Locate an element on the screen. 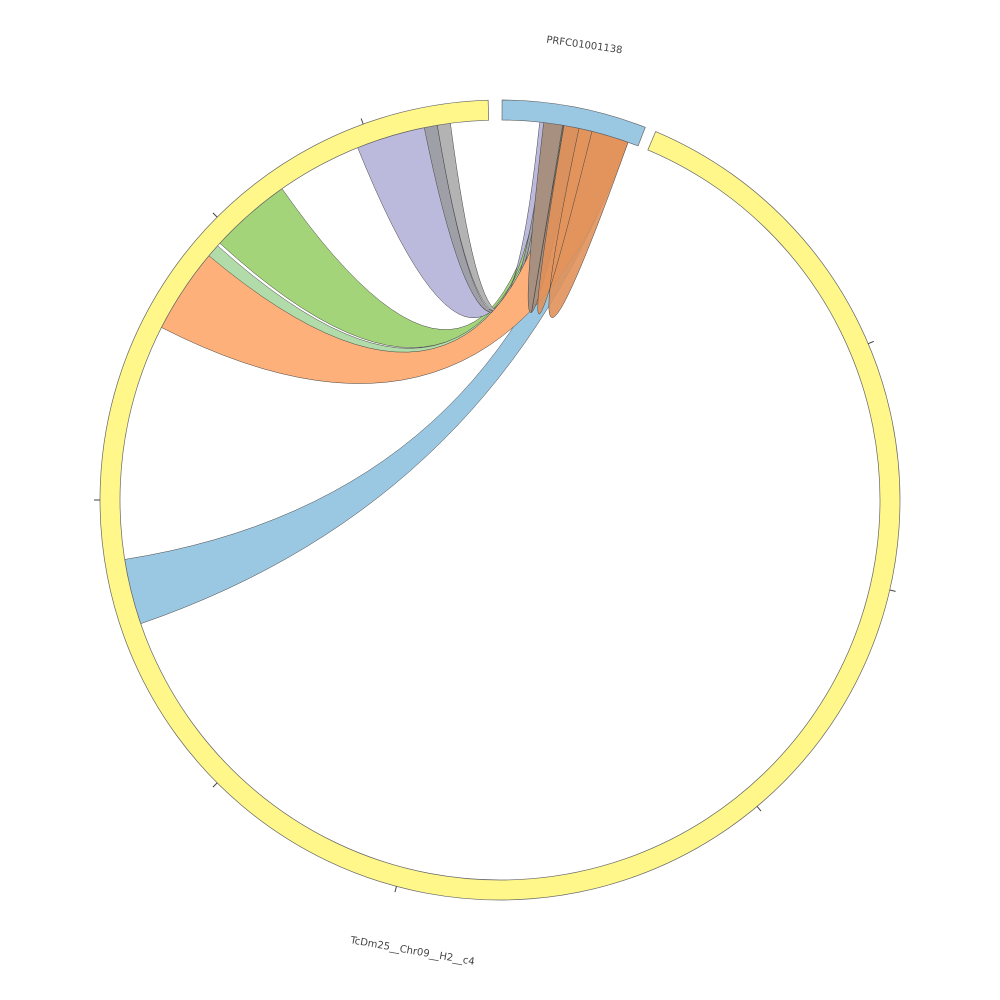 The height and width of the screenshot is (1000, 1000). segment-label: TcDm25__Chr09__H2__c4 is located at coordinates (411, 951).